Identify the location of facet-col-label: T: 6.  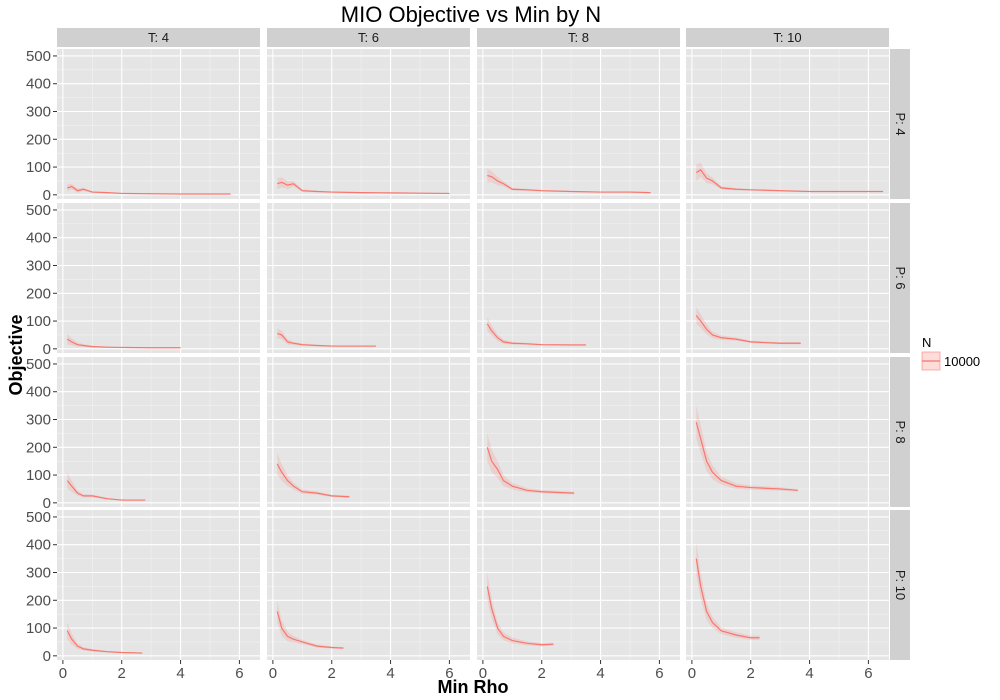
(368, 37).